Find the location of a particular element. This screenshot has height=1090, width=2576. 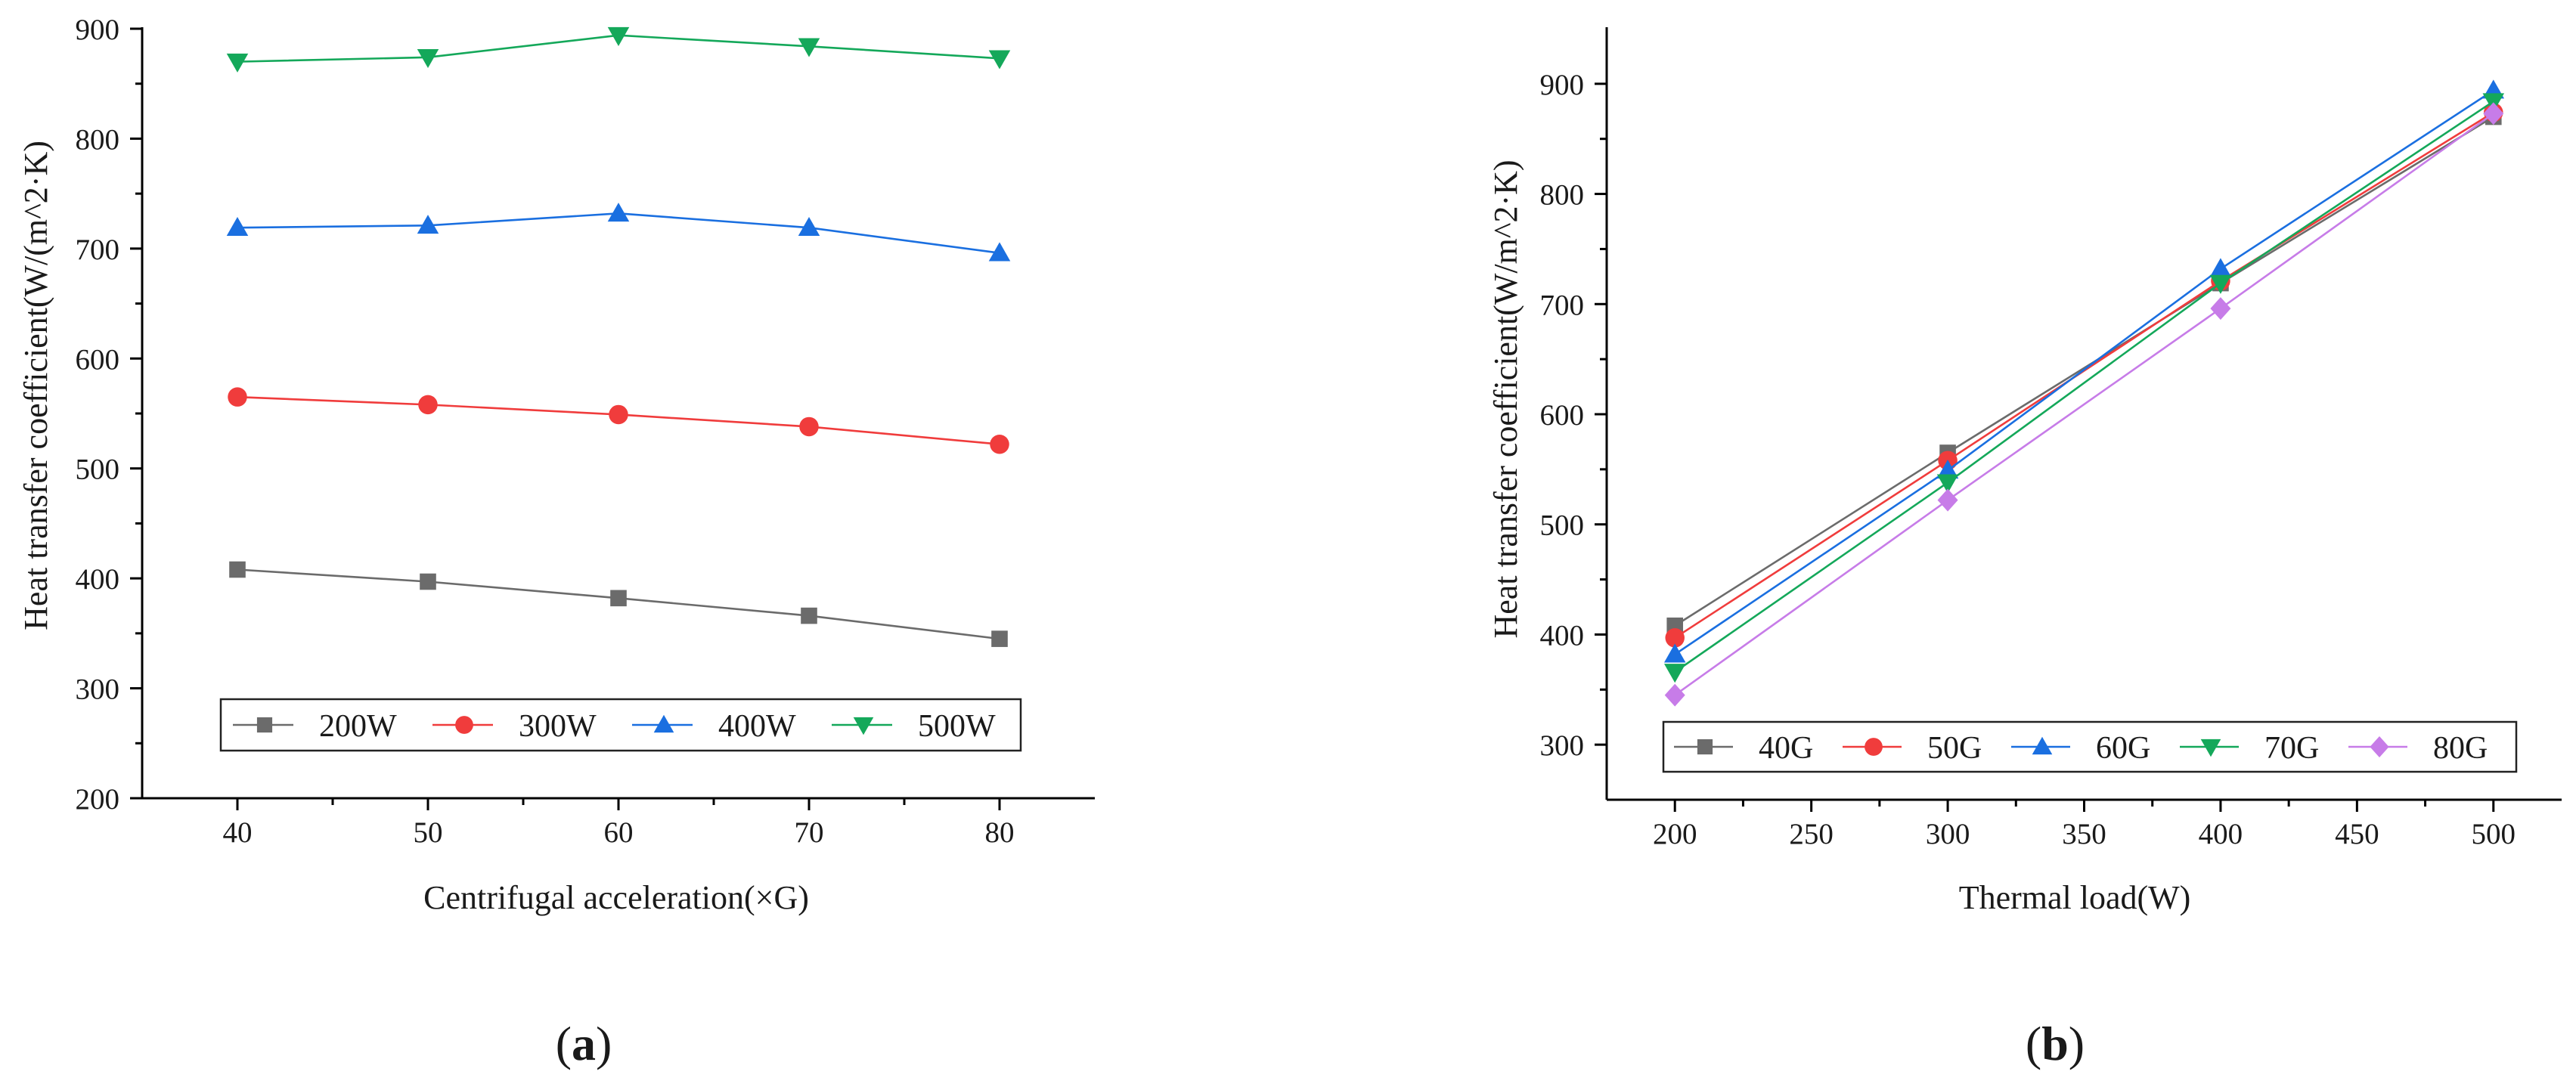

panel-label-b: (b) is located at coordinates (2055, 1043).